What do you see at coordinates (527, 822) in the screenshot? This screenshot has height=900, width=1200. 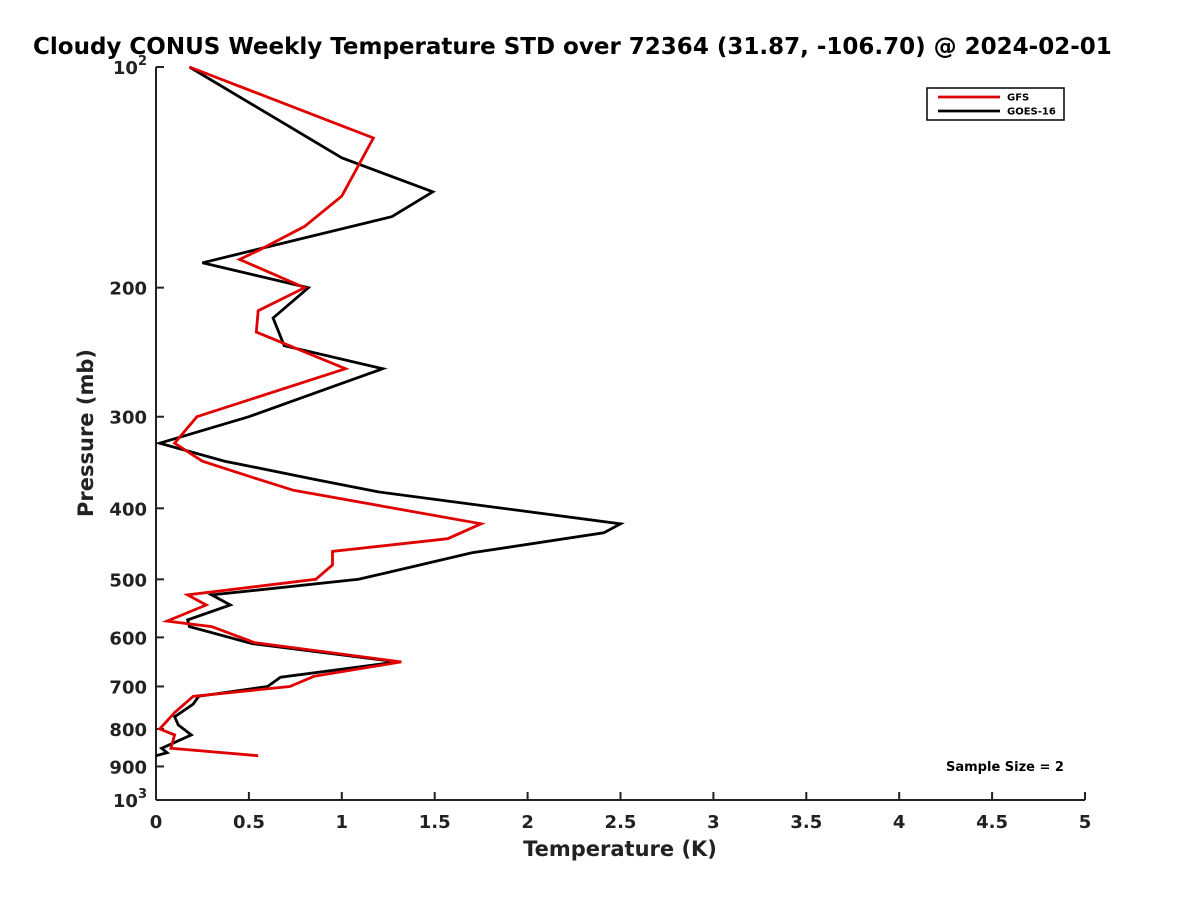 I see `x-tick-label: 2` at bounding box center [527, 822].